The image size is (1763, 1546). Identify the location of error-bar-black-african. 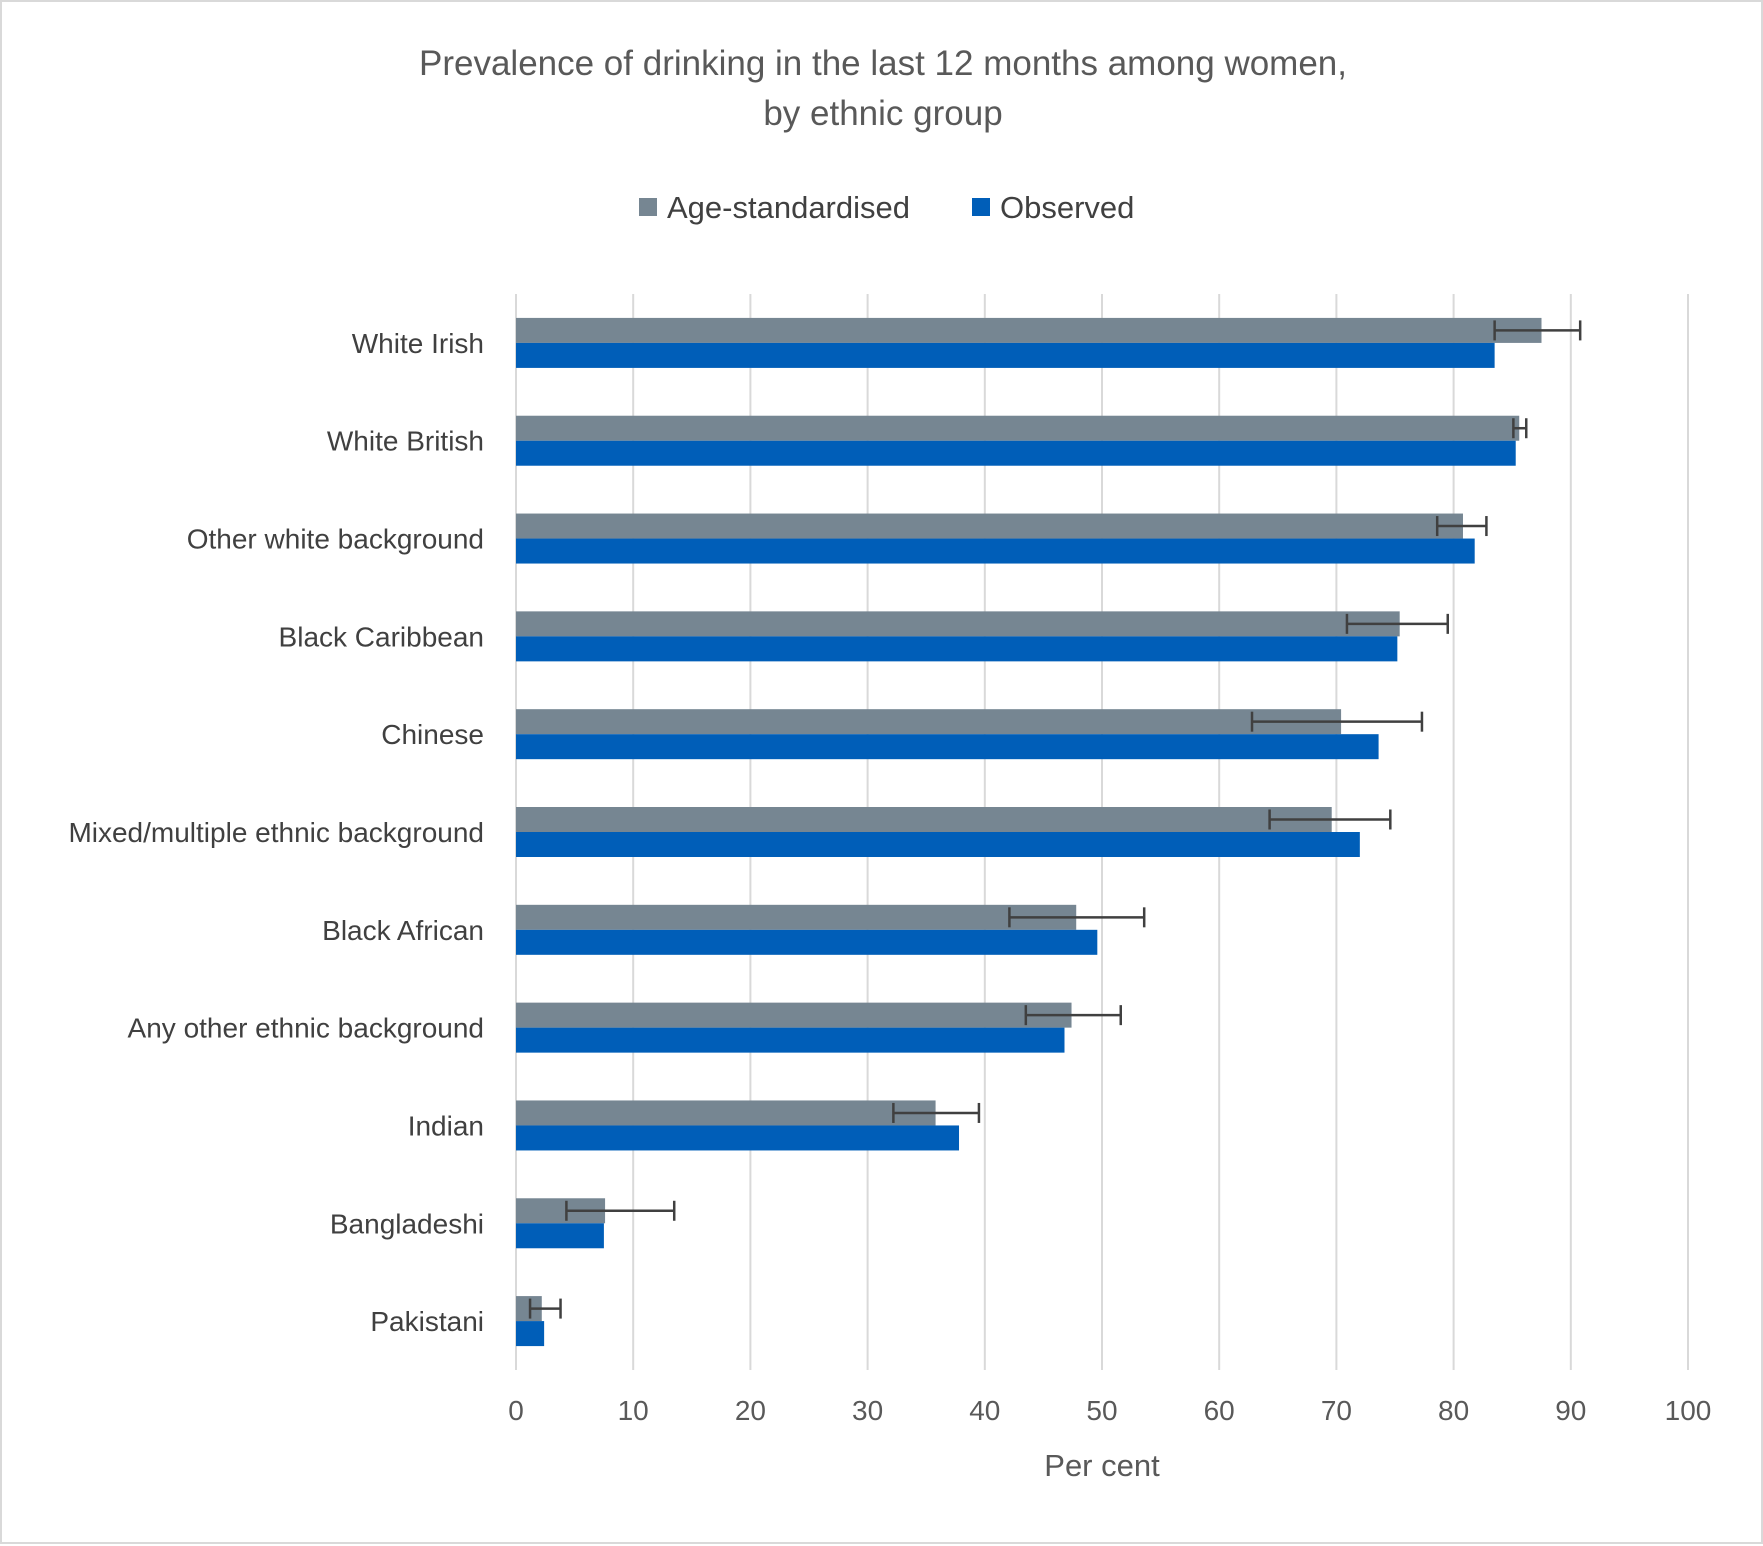
(1077, 917).